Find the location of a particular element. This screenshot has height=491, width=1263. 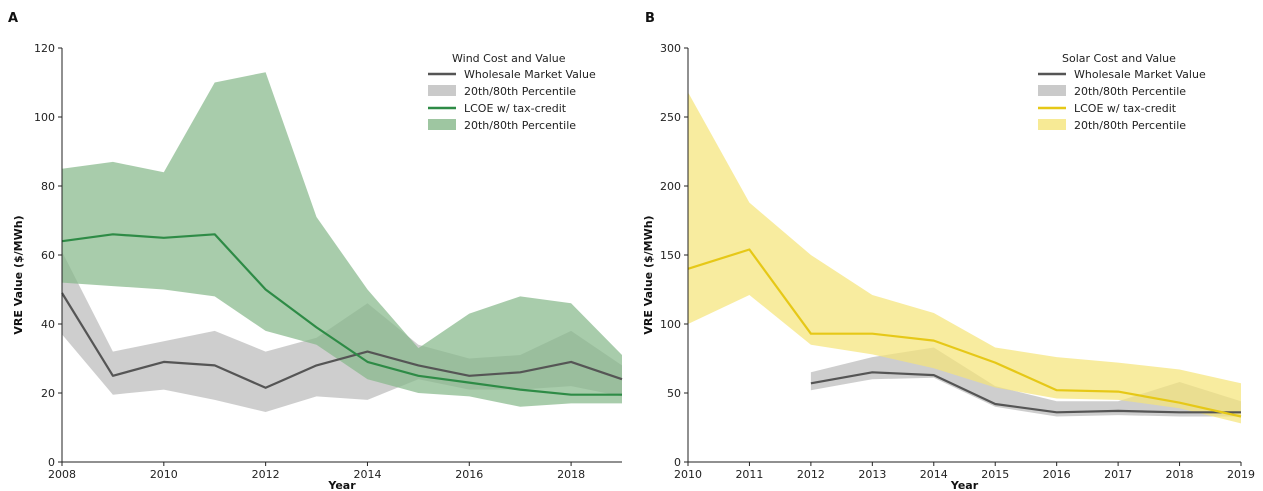

y-tick-250: 250 is located at coordinates (674, 117).